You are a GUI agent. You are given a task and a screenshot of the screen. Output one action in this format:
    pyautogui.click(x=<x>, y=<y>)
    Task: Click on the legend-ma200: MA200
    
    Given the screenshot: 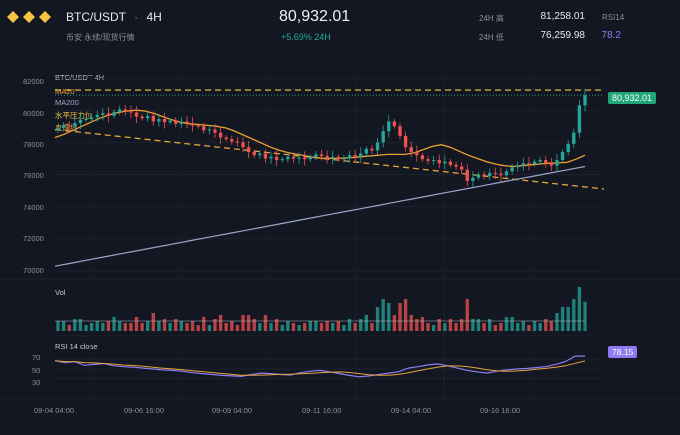 What is the action you would take?
    pyautogui.click(x=67, y=102)
    